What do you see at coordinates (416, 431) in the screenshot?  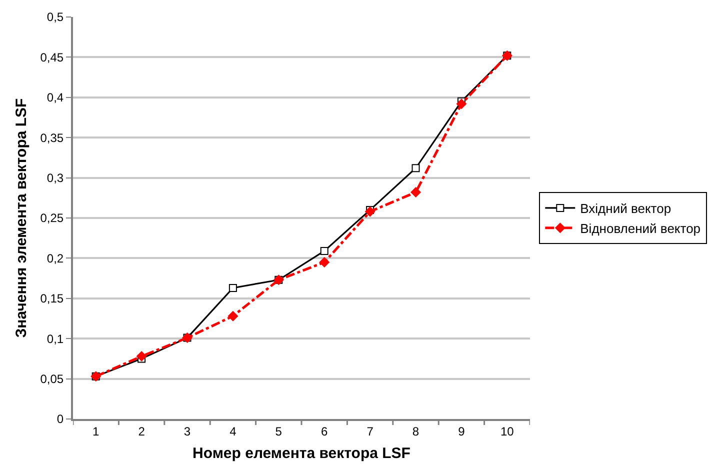 I see `x-tick-label: 8` at bounding box center [416, 431].